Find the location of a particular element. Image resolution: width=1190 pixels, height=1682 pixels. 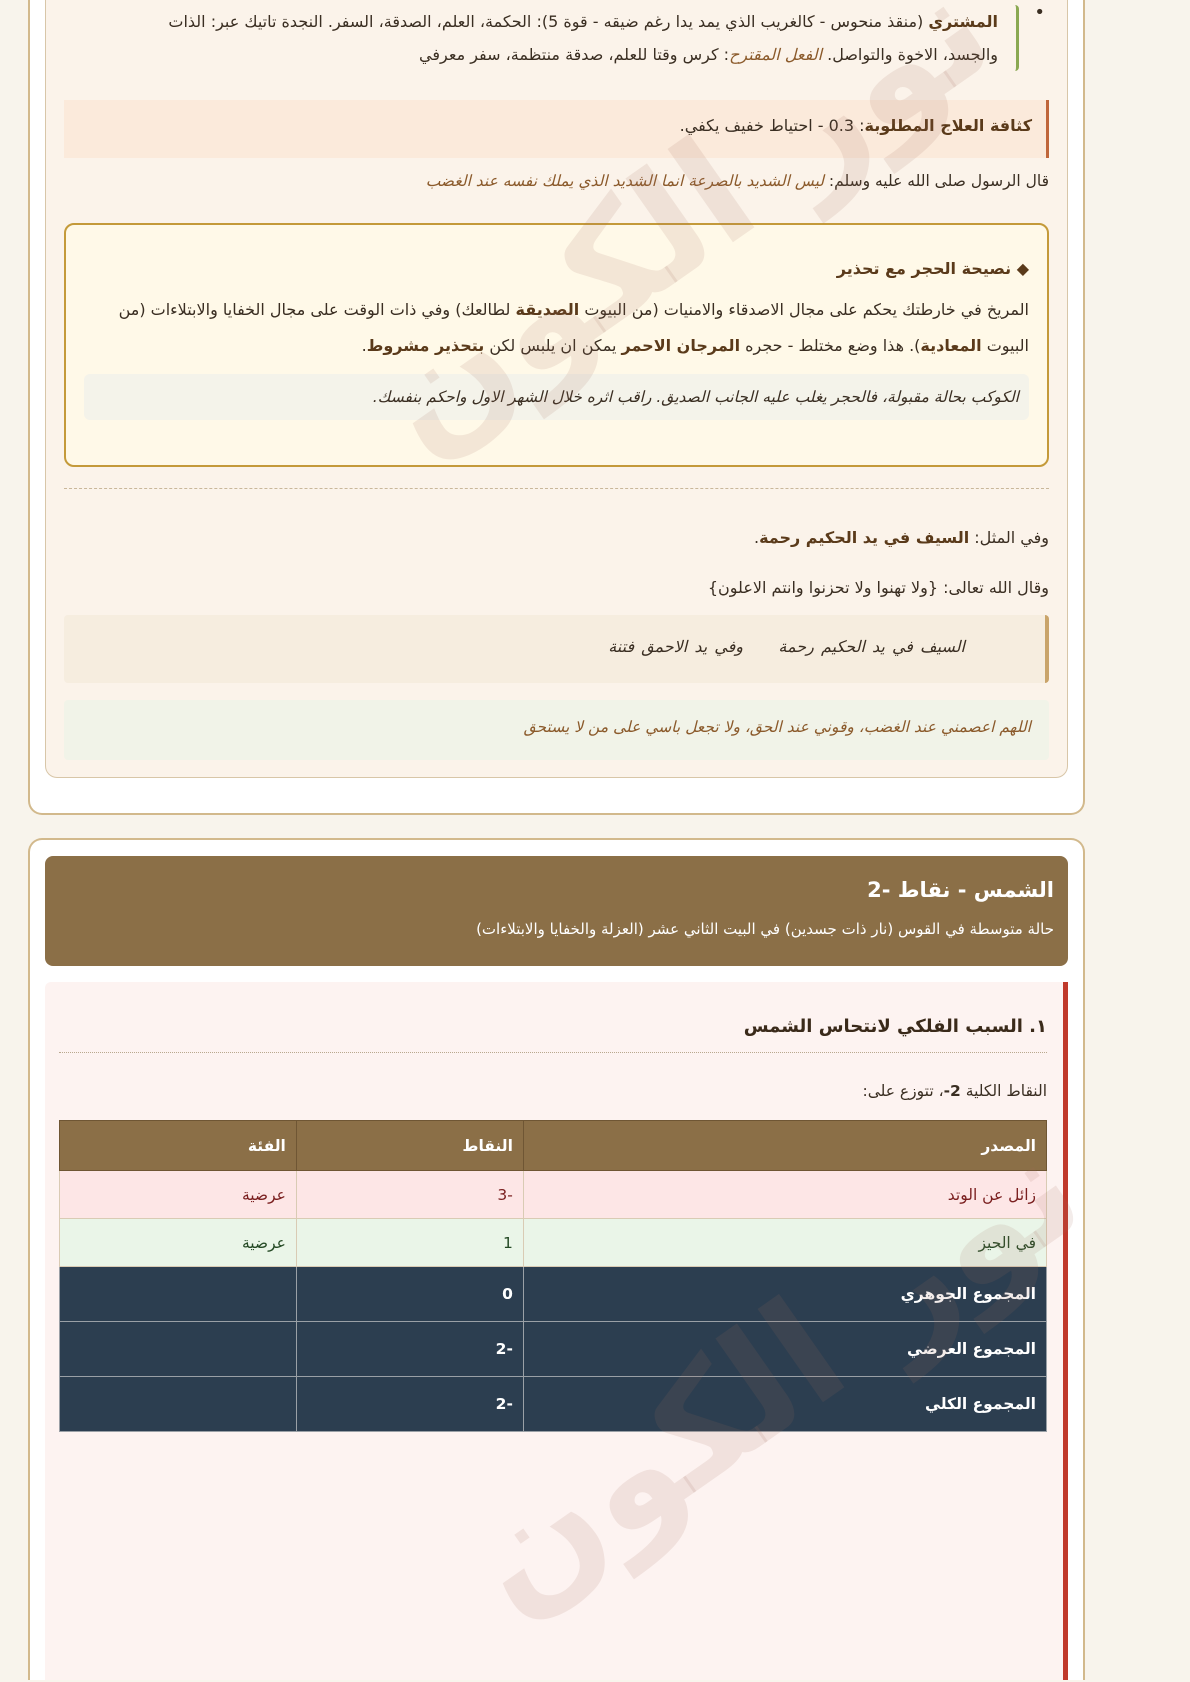

col-header: الفئة is located at coordinates (178, 1145).